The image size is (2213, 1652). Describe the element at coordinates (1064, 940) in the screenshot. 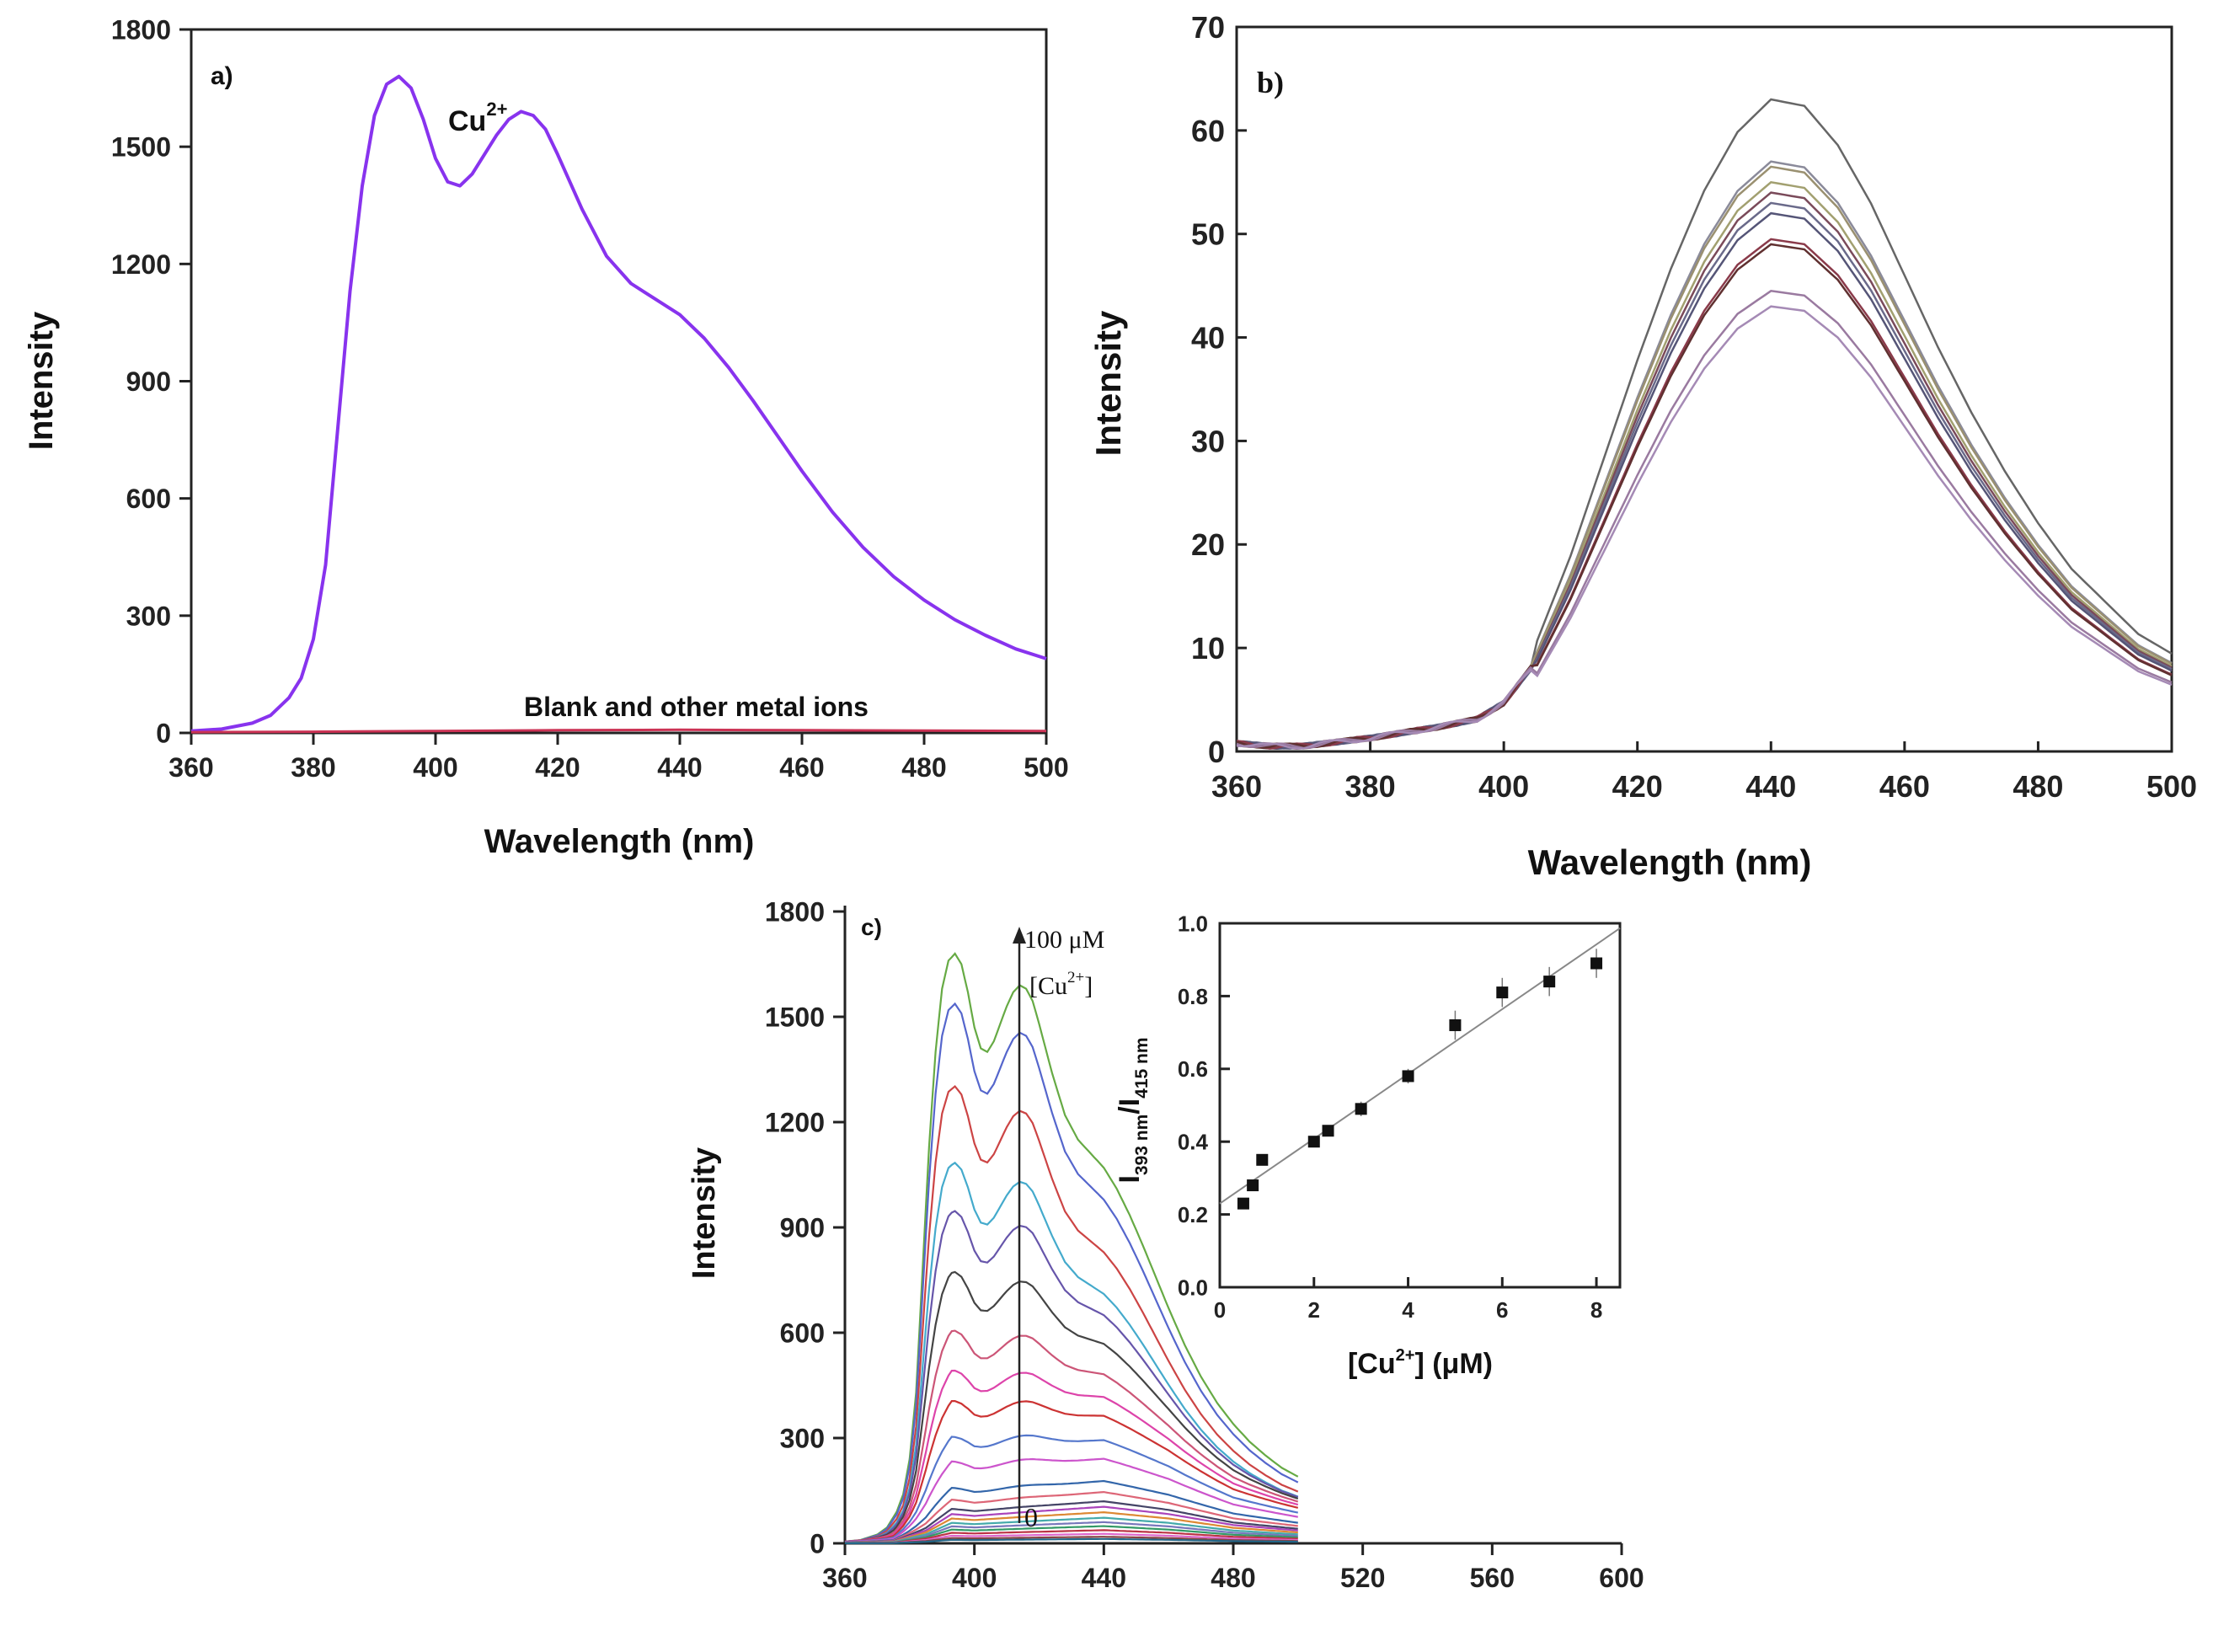

I see `arrow-label-100uM: 100 μM` at that location.